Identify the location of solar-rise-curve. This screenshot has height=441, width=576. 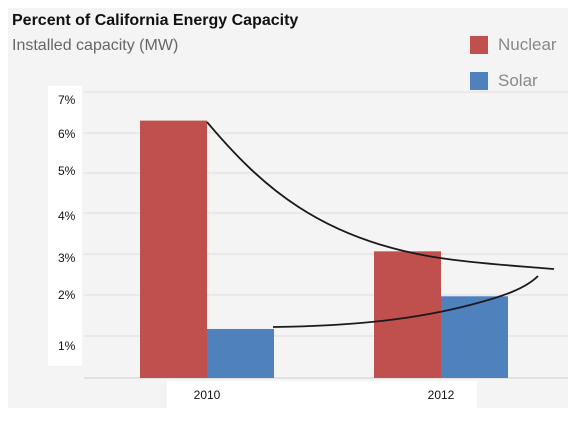
(405, 301).